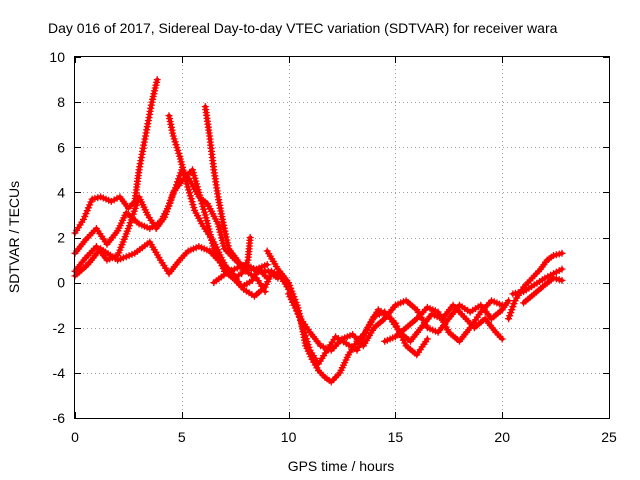 This screenshot has width=640, height=480. Describe the element at coordinates (289, 437) in the screenshot. I see `x-tick-label: 10` at that location.